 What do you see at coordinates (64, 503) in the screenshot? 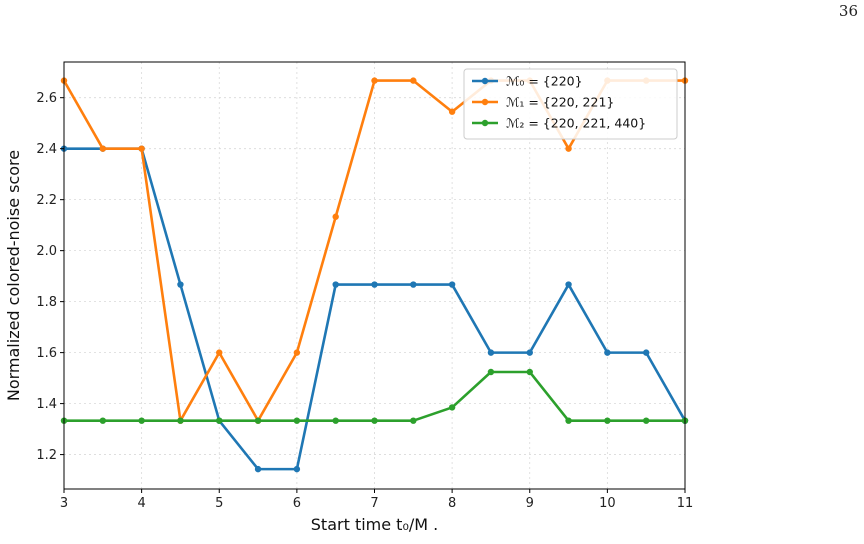
I see `x-tick-label: 3` at bounding box center [64, 503].